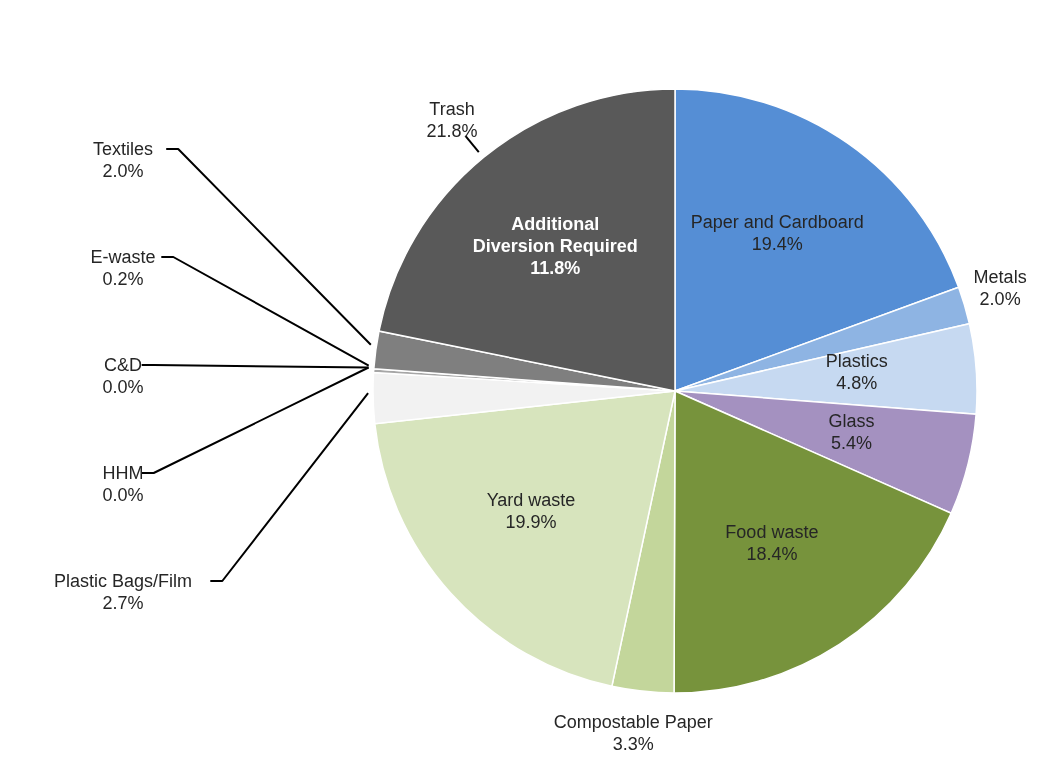 This screenshot has width=1054, height=774. I want to click on data-label: 19.9%, so click(531, 522).